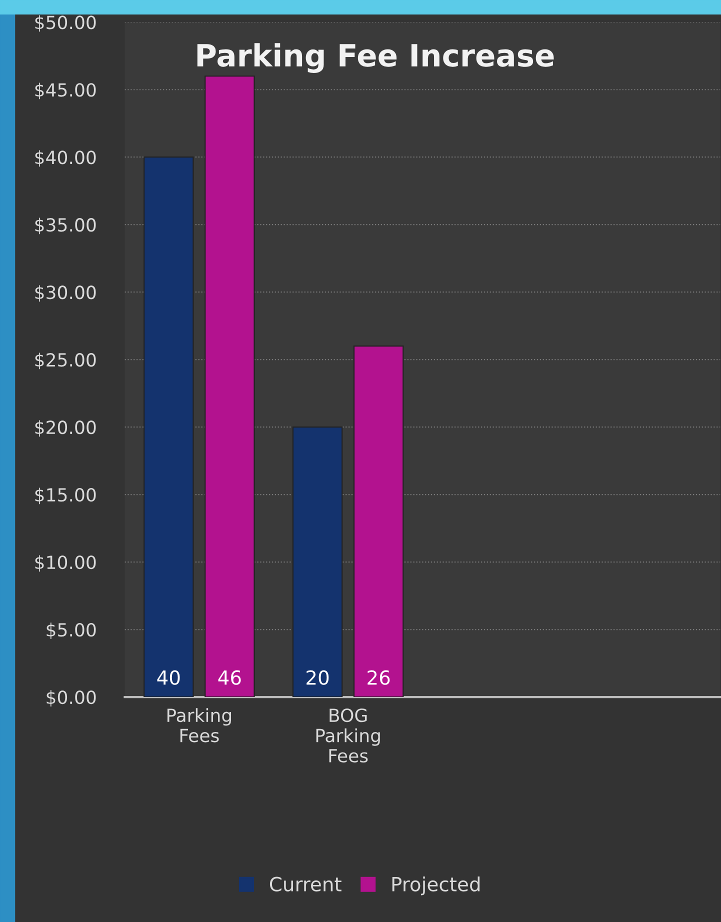 The width and height of the screenshot is (721, 922). What do you see at coordinates (65, 563) in the screenshot?
I see `y-tick-label: $10.00` at bounding box center [65, 563].